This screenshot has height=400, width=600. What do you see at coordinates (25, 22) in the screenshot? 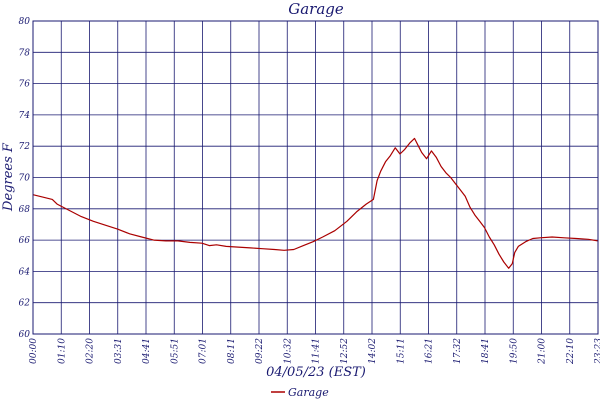
I see `y-tick-label: 80` at bounding box center [25, 22].